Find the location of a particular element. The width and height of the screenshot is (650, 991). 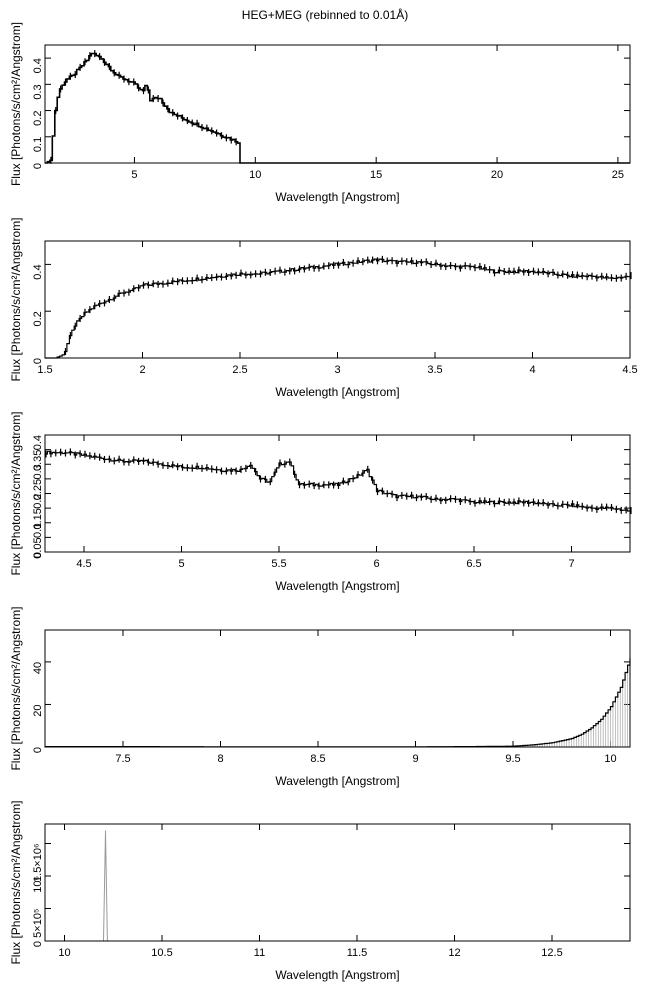

x-tick-label: 11 is located at coordinates (259, 953).